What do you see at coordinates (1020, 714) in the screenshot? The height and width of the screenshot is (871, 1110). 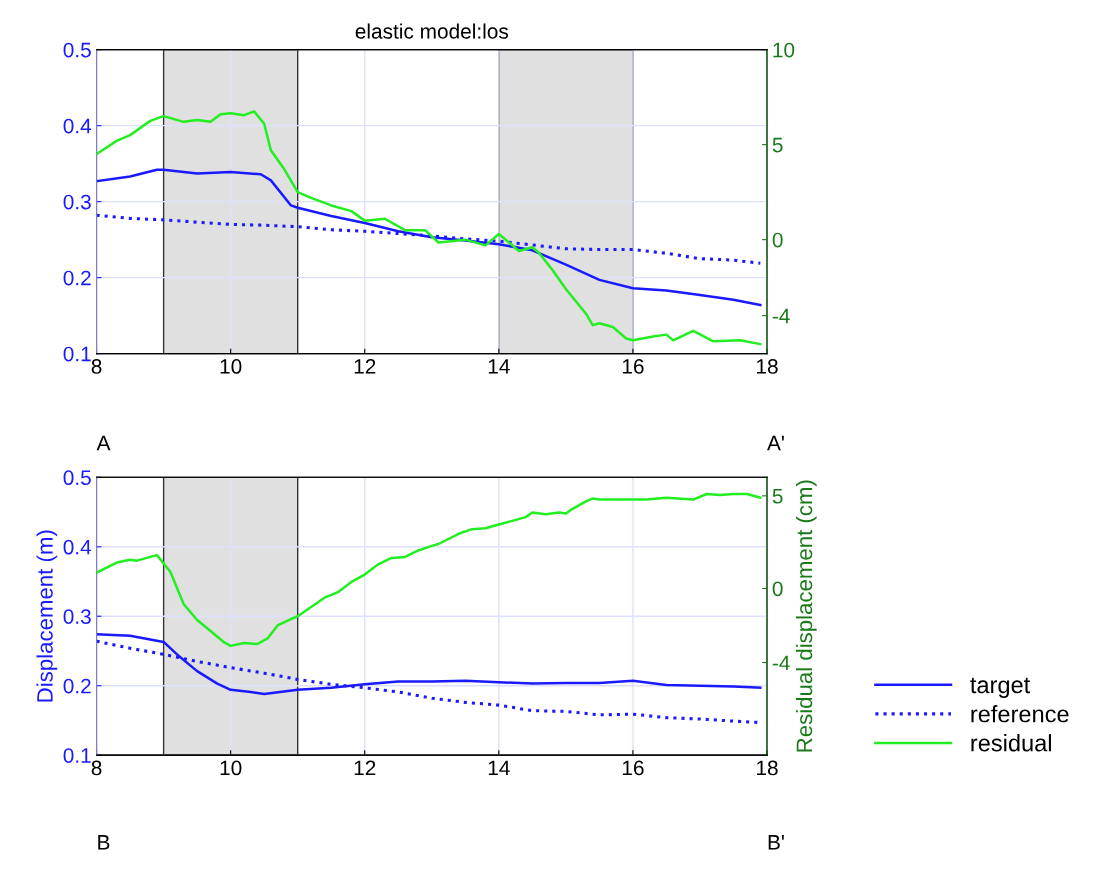 I see `legend-label: reference` at bounding box center [1020, 714].